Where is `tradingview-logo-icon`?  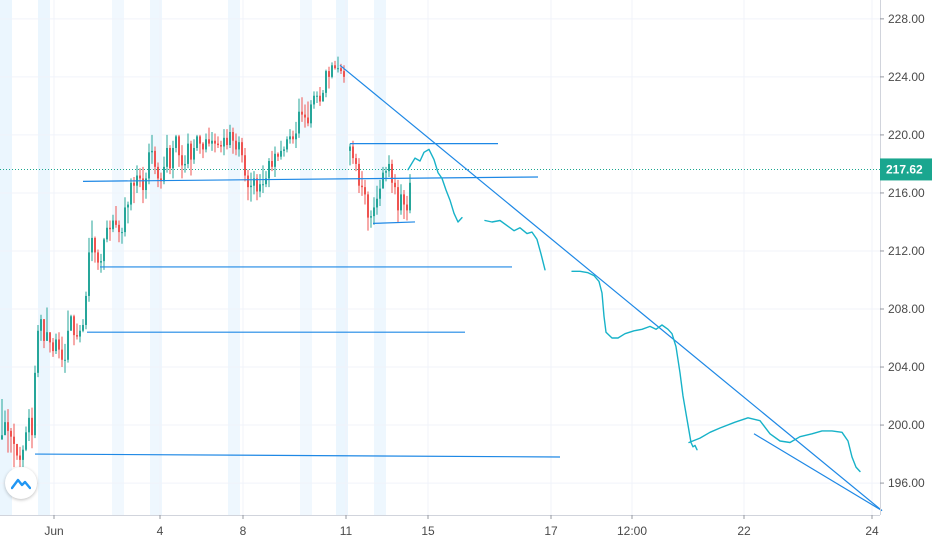 tradingview-logo-icon is located at coordinates (21, 483).